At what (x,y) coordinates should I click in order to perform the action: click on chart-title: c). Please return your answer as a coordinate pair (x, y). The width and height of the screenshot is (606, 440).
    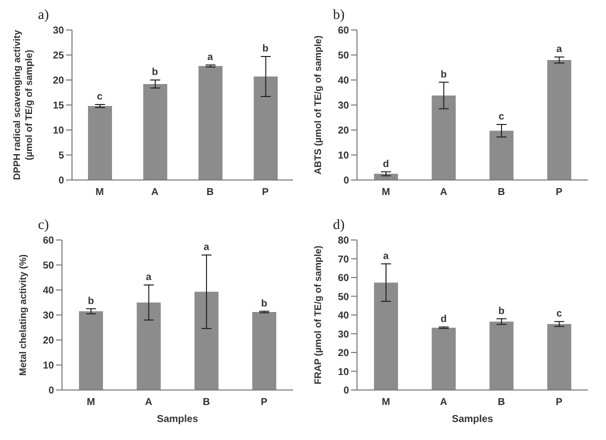
    Looking at the image, I should click on (43, 226).